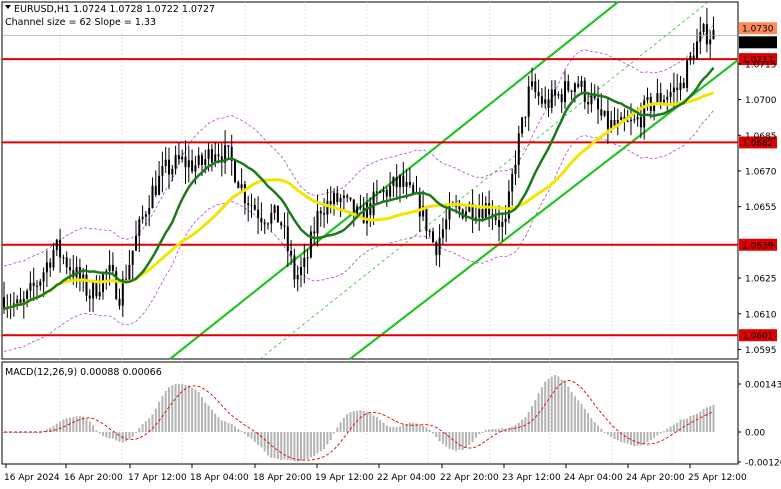  Describe the element at coordinates (8, 7) in the screenshot. I see `collapse-triangle-icon` at that location.